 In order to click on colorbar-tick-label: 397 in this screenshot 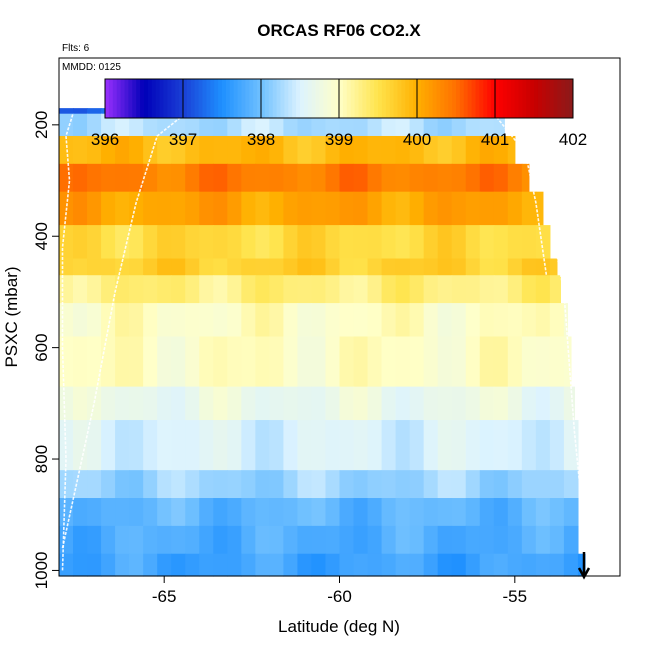, I will do `click(183, 139)`.